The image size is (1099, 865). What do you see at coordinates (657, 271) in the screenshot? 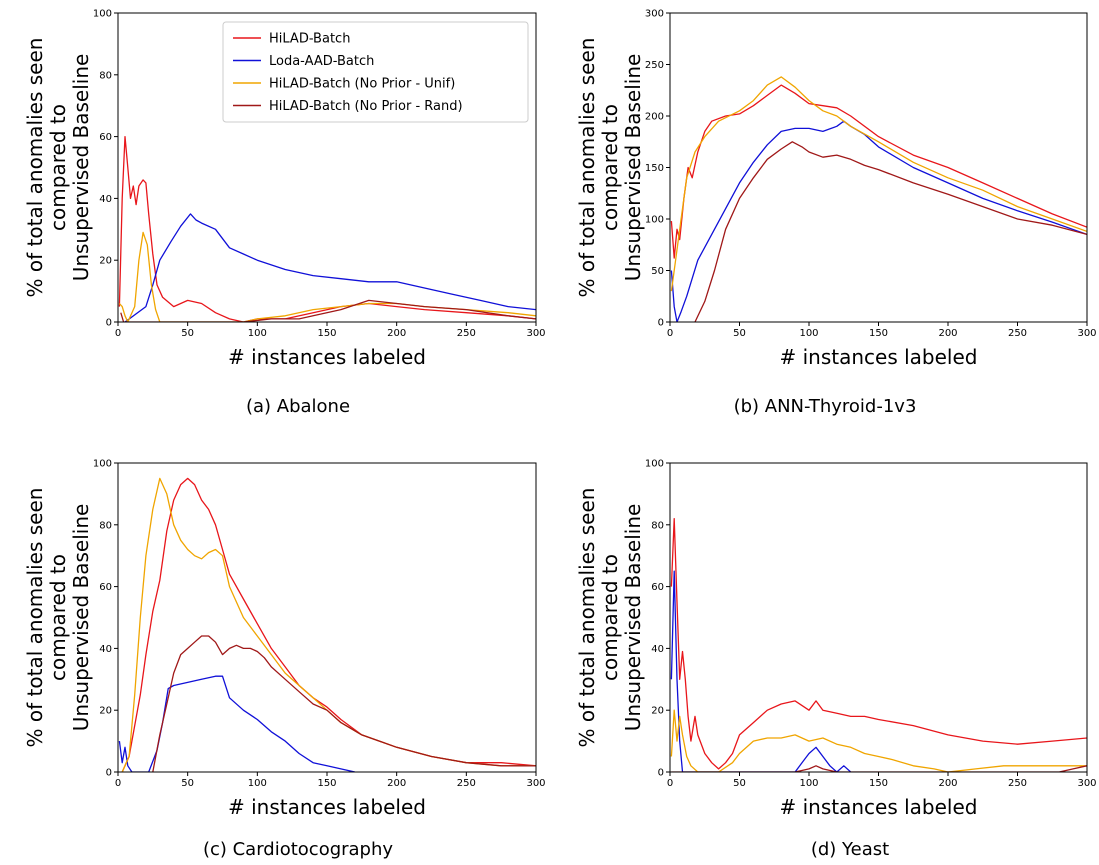
I see `y-tick-label: 50` at bounding box center [657, 271].